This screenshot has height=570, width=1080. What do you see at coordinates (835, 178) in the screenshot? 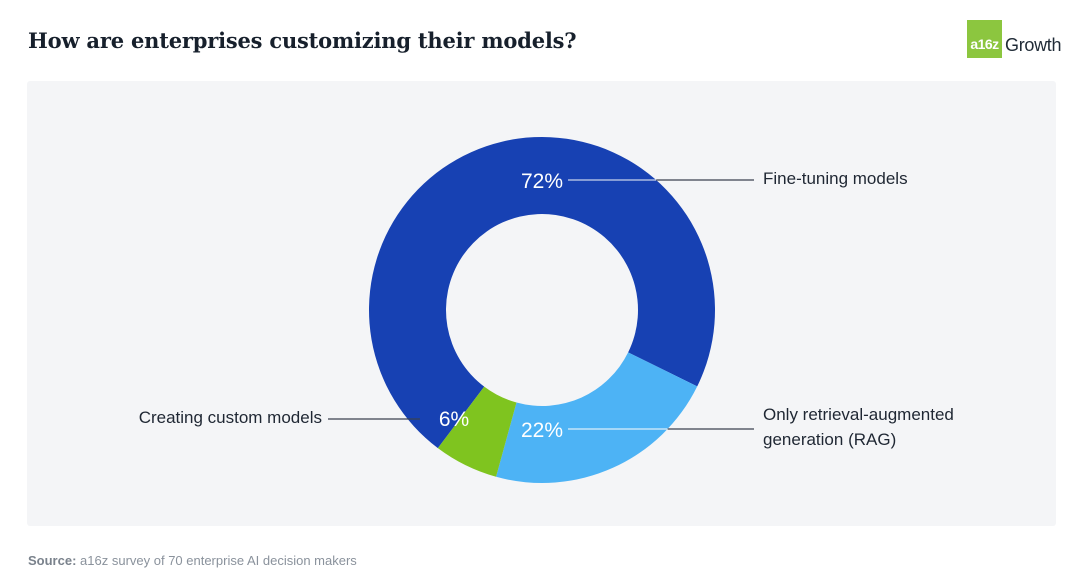
I see `slice-category-label-0: Fine-tuning models` at bounding box center [835, 178].